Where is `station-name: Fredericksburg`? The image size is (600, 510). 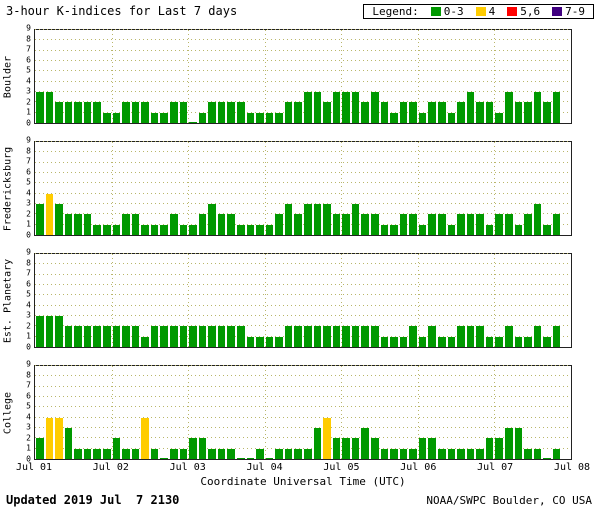 station-name: Fredericksburg is located at coordinates (8, 188).